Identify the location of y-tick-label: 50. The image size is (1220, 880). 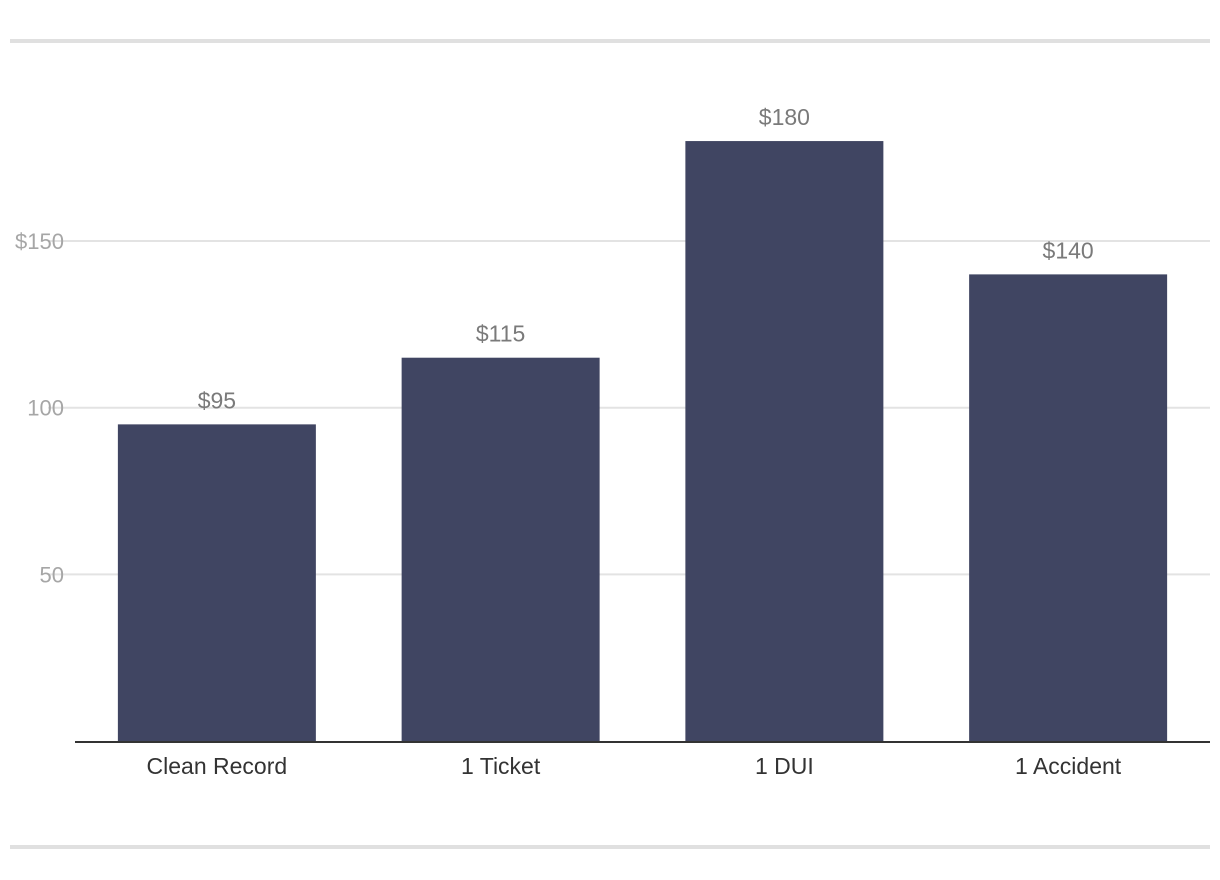
(52, 574).